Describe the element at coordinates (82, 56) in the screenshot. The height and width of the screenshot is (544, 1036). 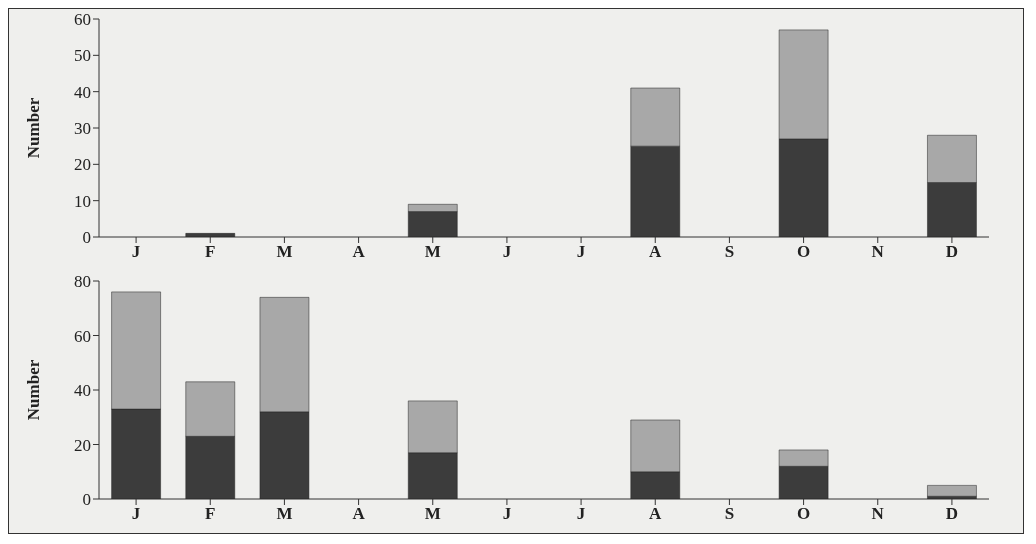
I see `y-tick-label: 50` at that location.